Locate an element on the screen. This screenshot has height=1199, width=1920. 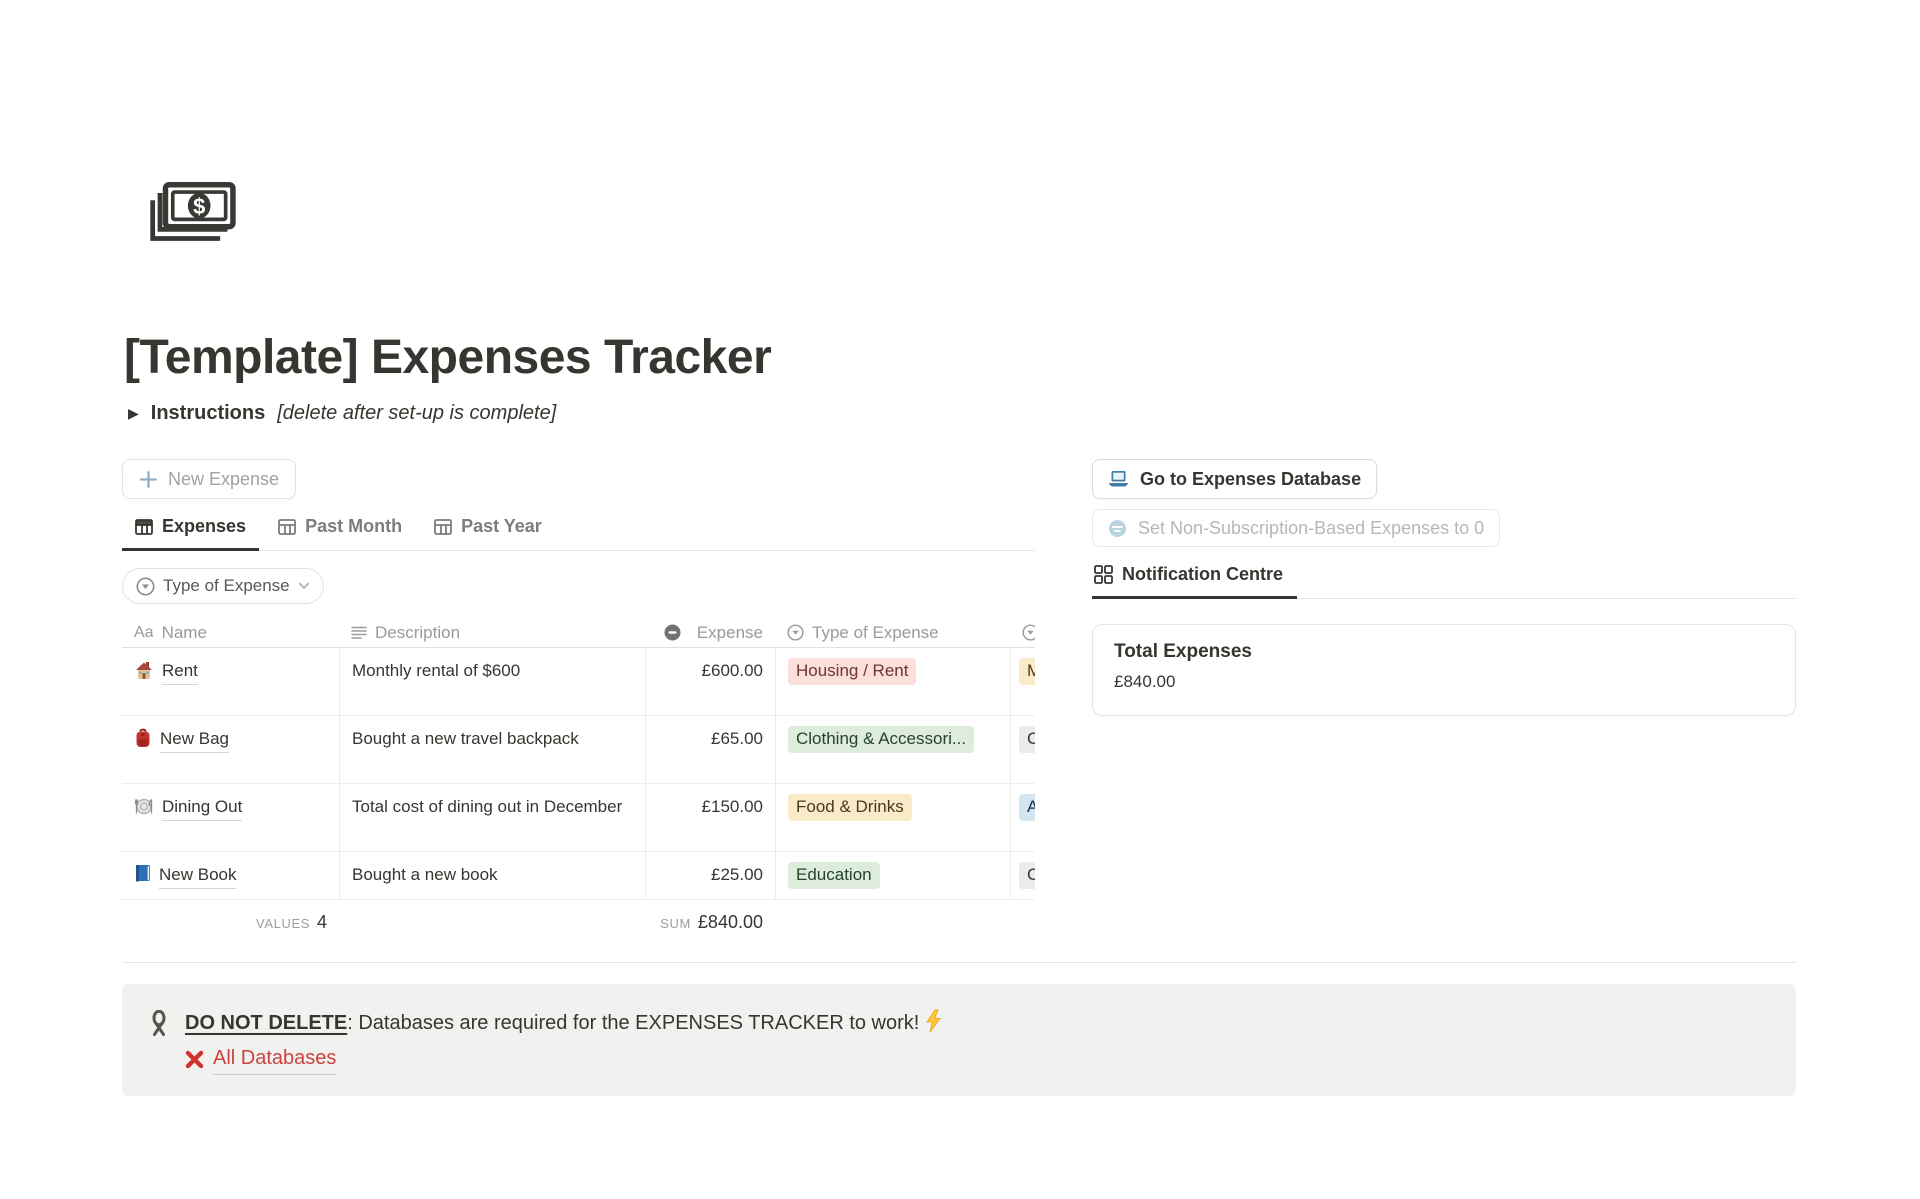
plus-icon is located at coordinates (148, 479).